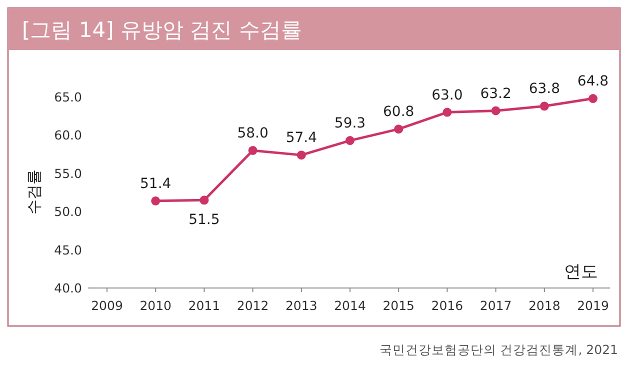 The height and width of the screenshot is (368, 628). I want to click on y-tick-label: 45.0, so click(68, 250).